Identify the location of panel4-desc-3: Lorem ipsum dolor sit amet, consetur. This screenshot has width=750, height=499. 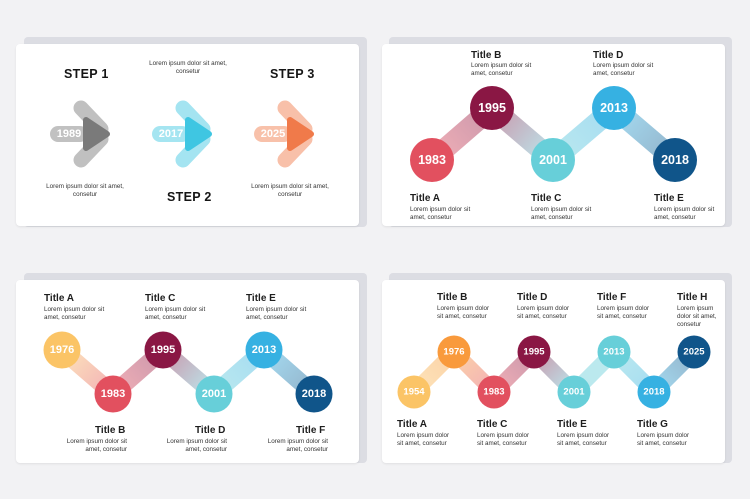
(543, 312).